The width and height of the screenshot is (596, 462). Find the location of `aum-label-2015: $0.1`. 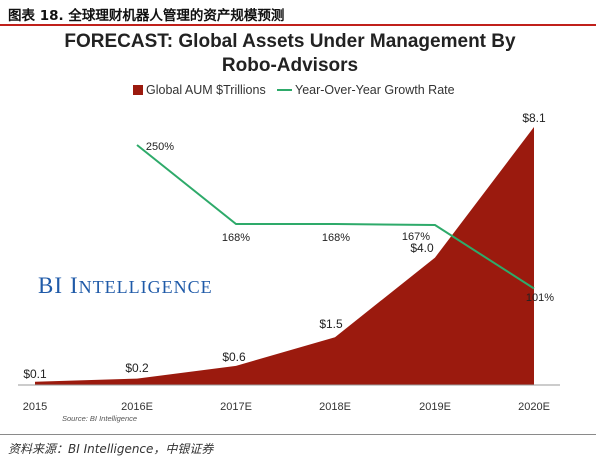

aum-label-2015: $0.1 is located at coordinates (35, 374).